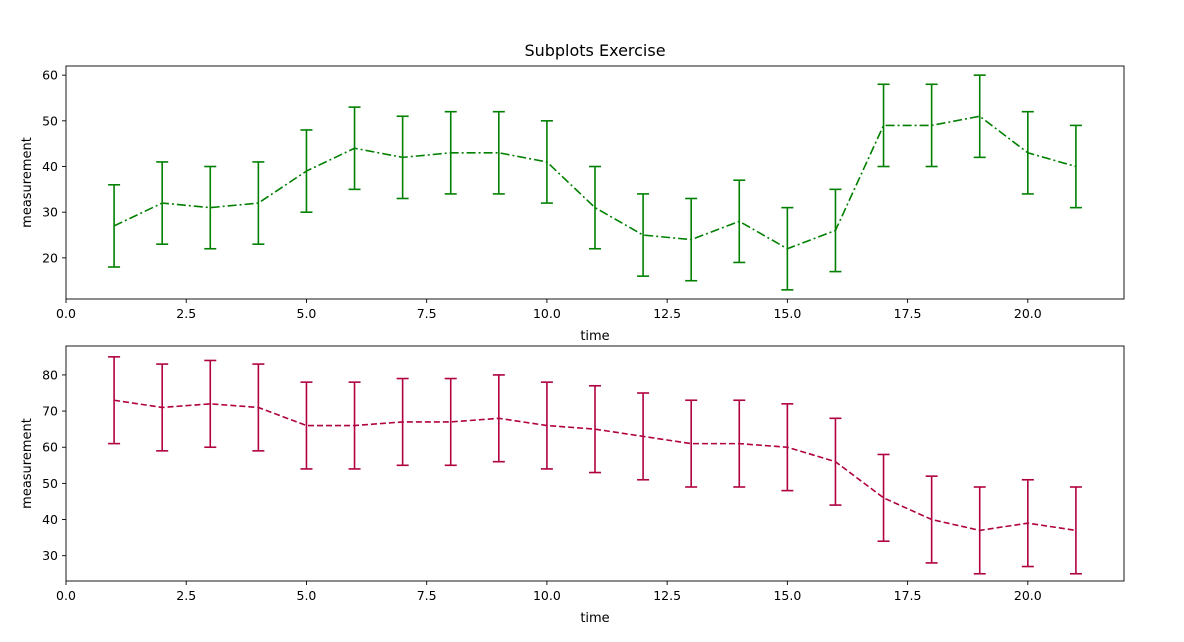 Image resolution: width=1184 pixels, height=642 pixels. What do you see at coordinates (27, 463) in the screenshot?
I see `subplot-2-y-axis-label: measurement` at bounding box center [27, 463].